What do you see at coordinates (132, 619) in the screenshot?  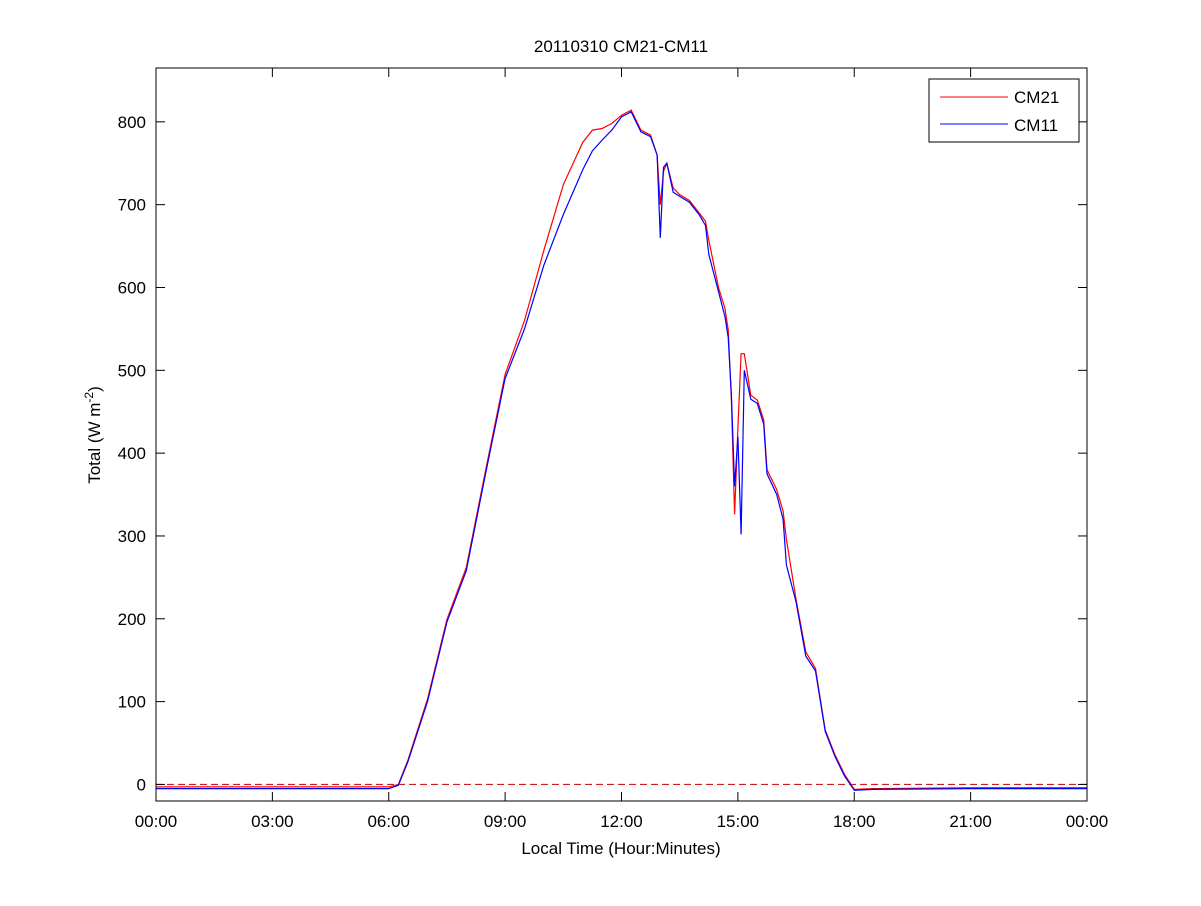 I see `y-tick-label: 200` at bounding box center [132, 619].